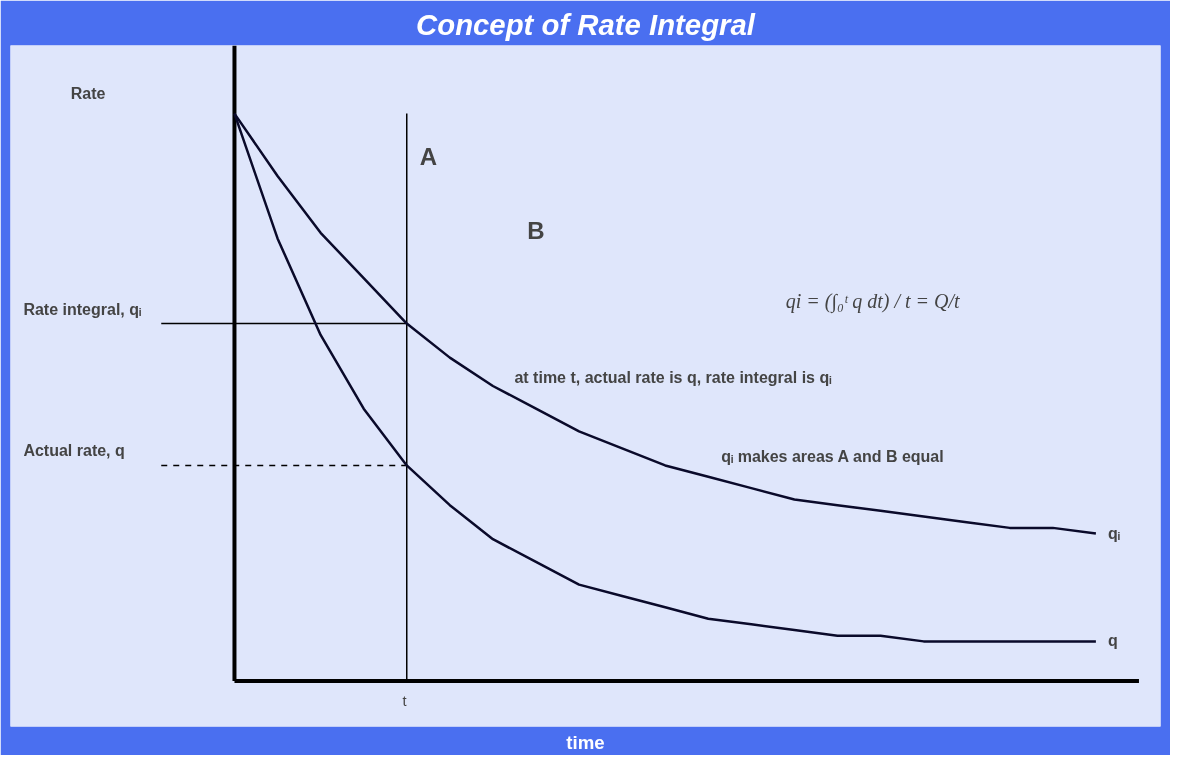 The width and height of the screenshot is (1178, 765). Describe the element at coordinates (74, 451) in the screenshot. I see `ref-line-label: Actual rate, q` at that location.